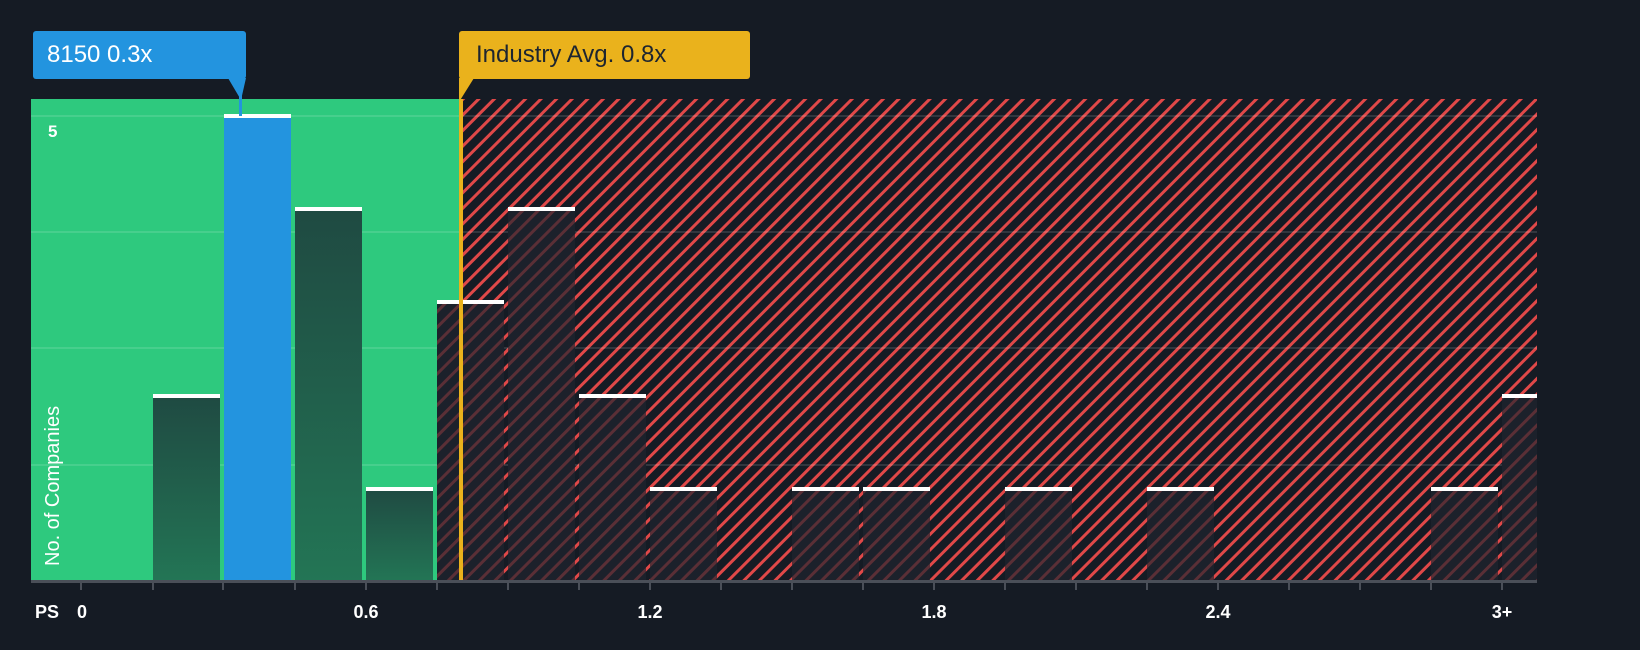 Image resolution: width=1640 pixels, height=650 pixels. Describe the element at coordinates (47, 612) in the screenshot. I see `x-axis-prefix: PS` at that location.